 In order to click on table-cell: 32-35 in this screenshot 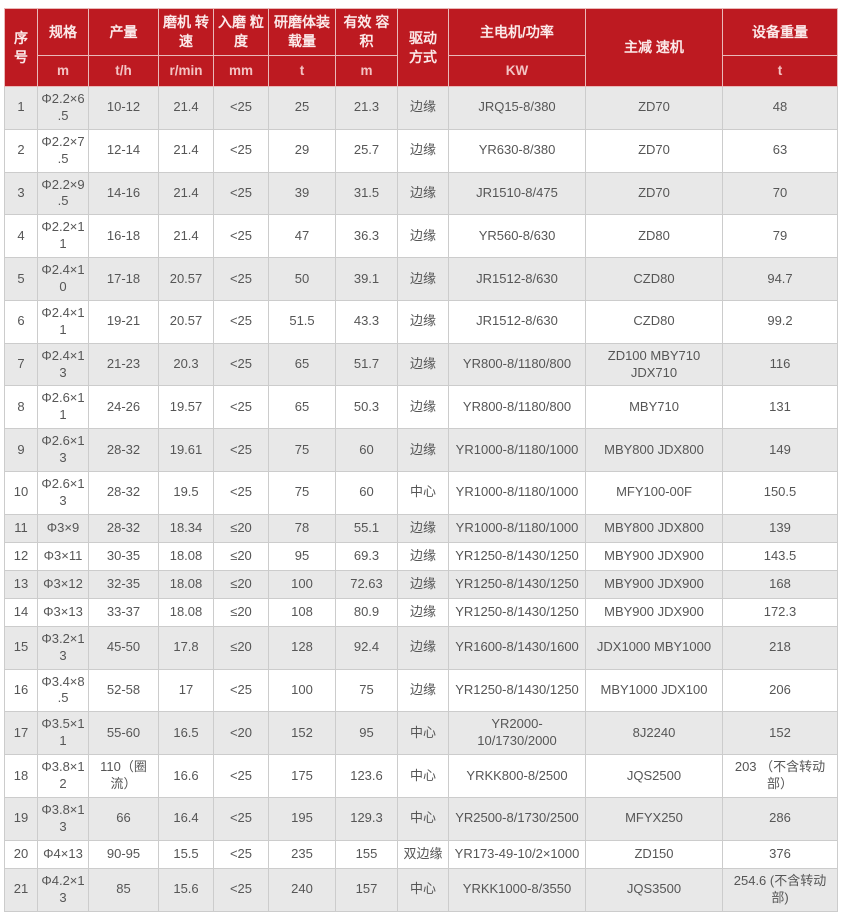, I will do `click(123, 584)`.